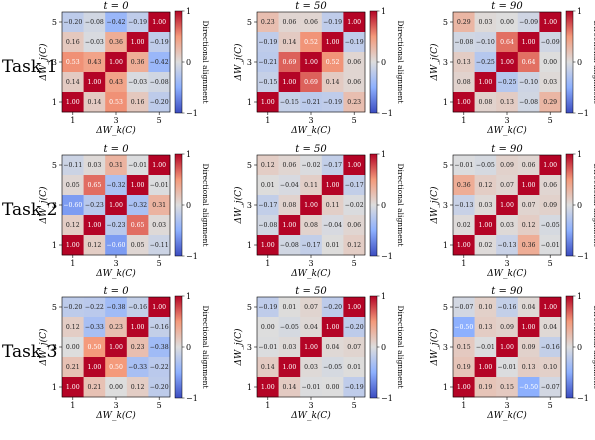  What do you see at coordinates (464, 367) in the screenshot?
I see `cell-value-label: 0.19` at bounding box center [464, 367].